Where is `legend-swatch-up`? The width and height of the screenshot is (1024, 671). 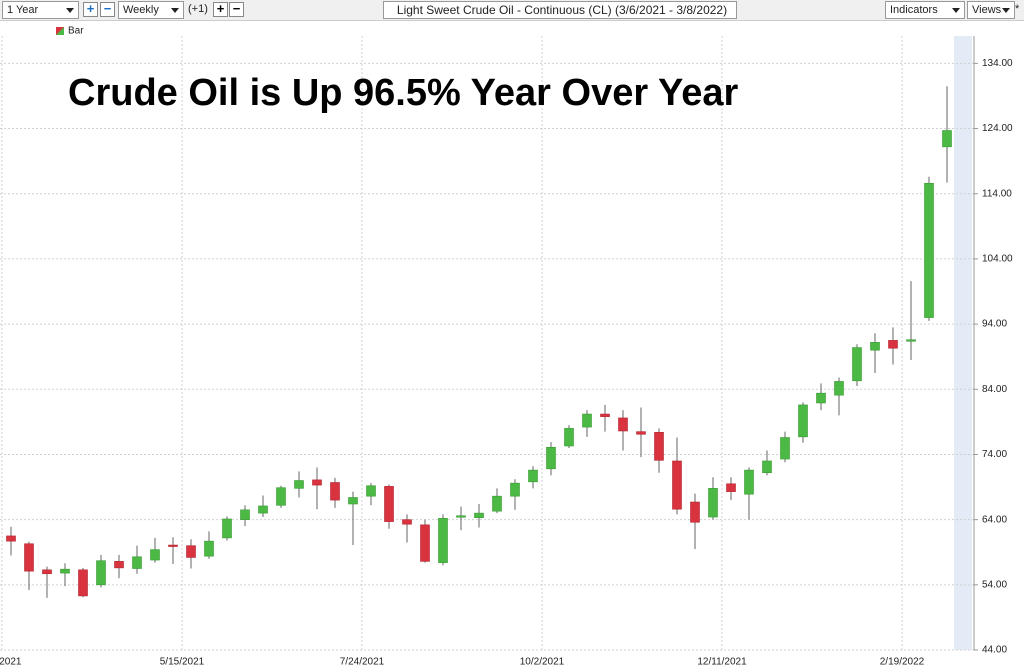 legend-swatch-up is located at coordinates (60, 31).